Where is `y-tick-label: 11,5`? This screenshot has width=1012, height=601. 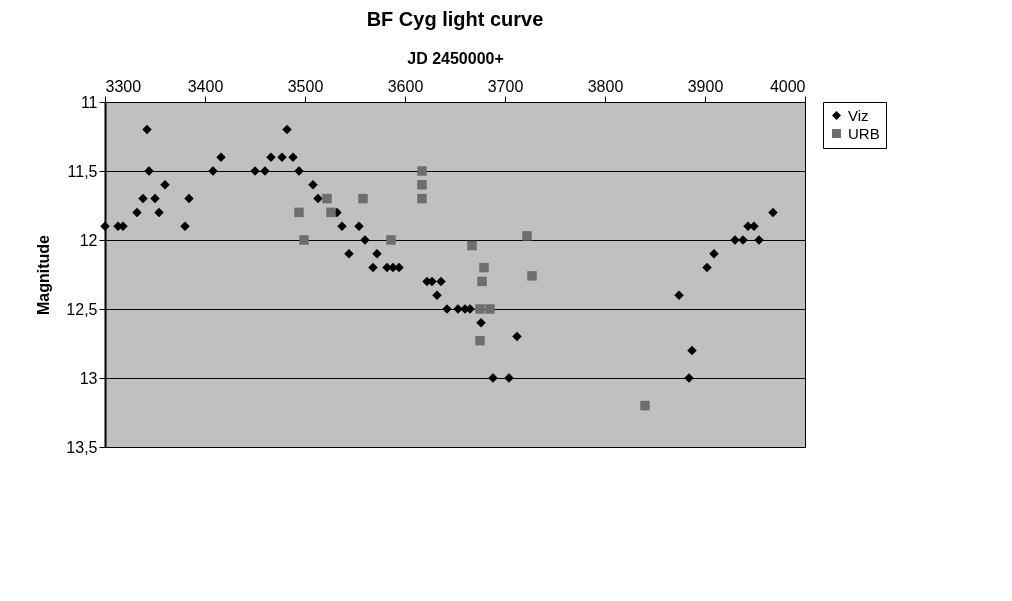 y-tick-label: 11,5 is located at coordinates (82, 171).